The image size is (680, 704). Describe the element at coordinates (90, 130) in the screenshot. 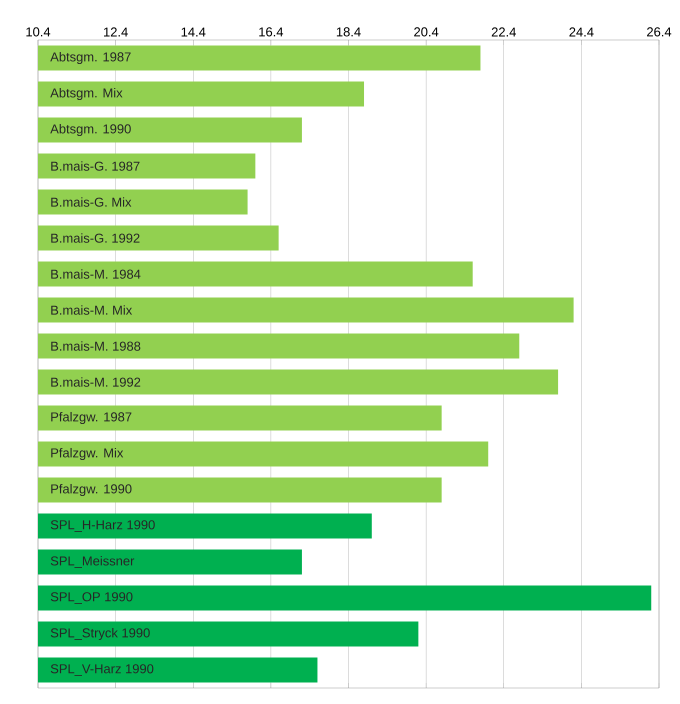

I see `y-tick-label: Abtsgm. 1990` at that location.